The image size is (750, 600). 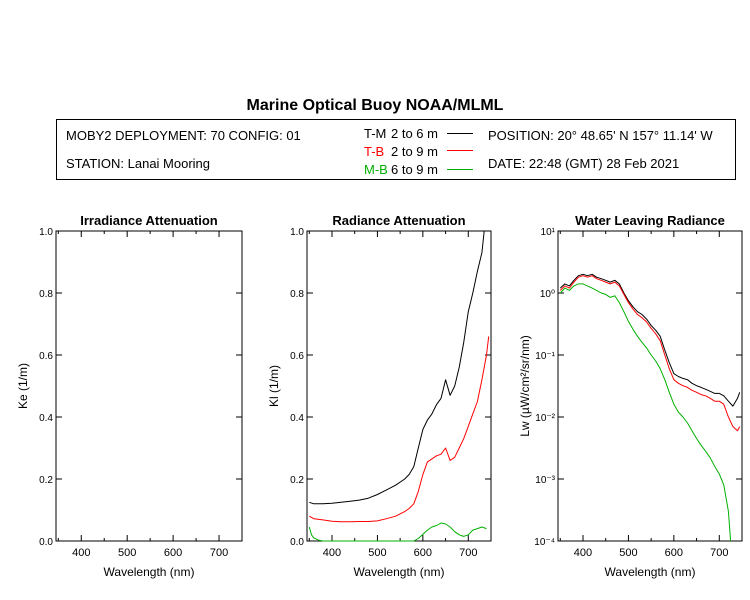 What do you see at coordinates (374, 151) in the screenshot?
I see `legend-tb-code: T-B` at bounding box center [374, 151].